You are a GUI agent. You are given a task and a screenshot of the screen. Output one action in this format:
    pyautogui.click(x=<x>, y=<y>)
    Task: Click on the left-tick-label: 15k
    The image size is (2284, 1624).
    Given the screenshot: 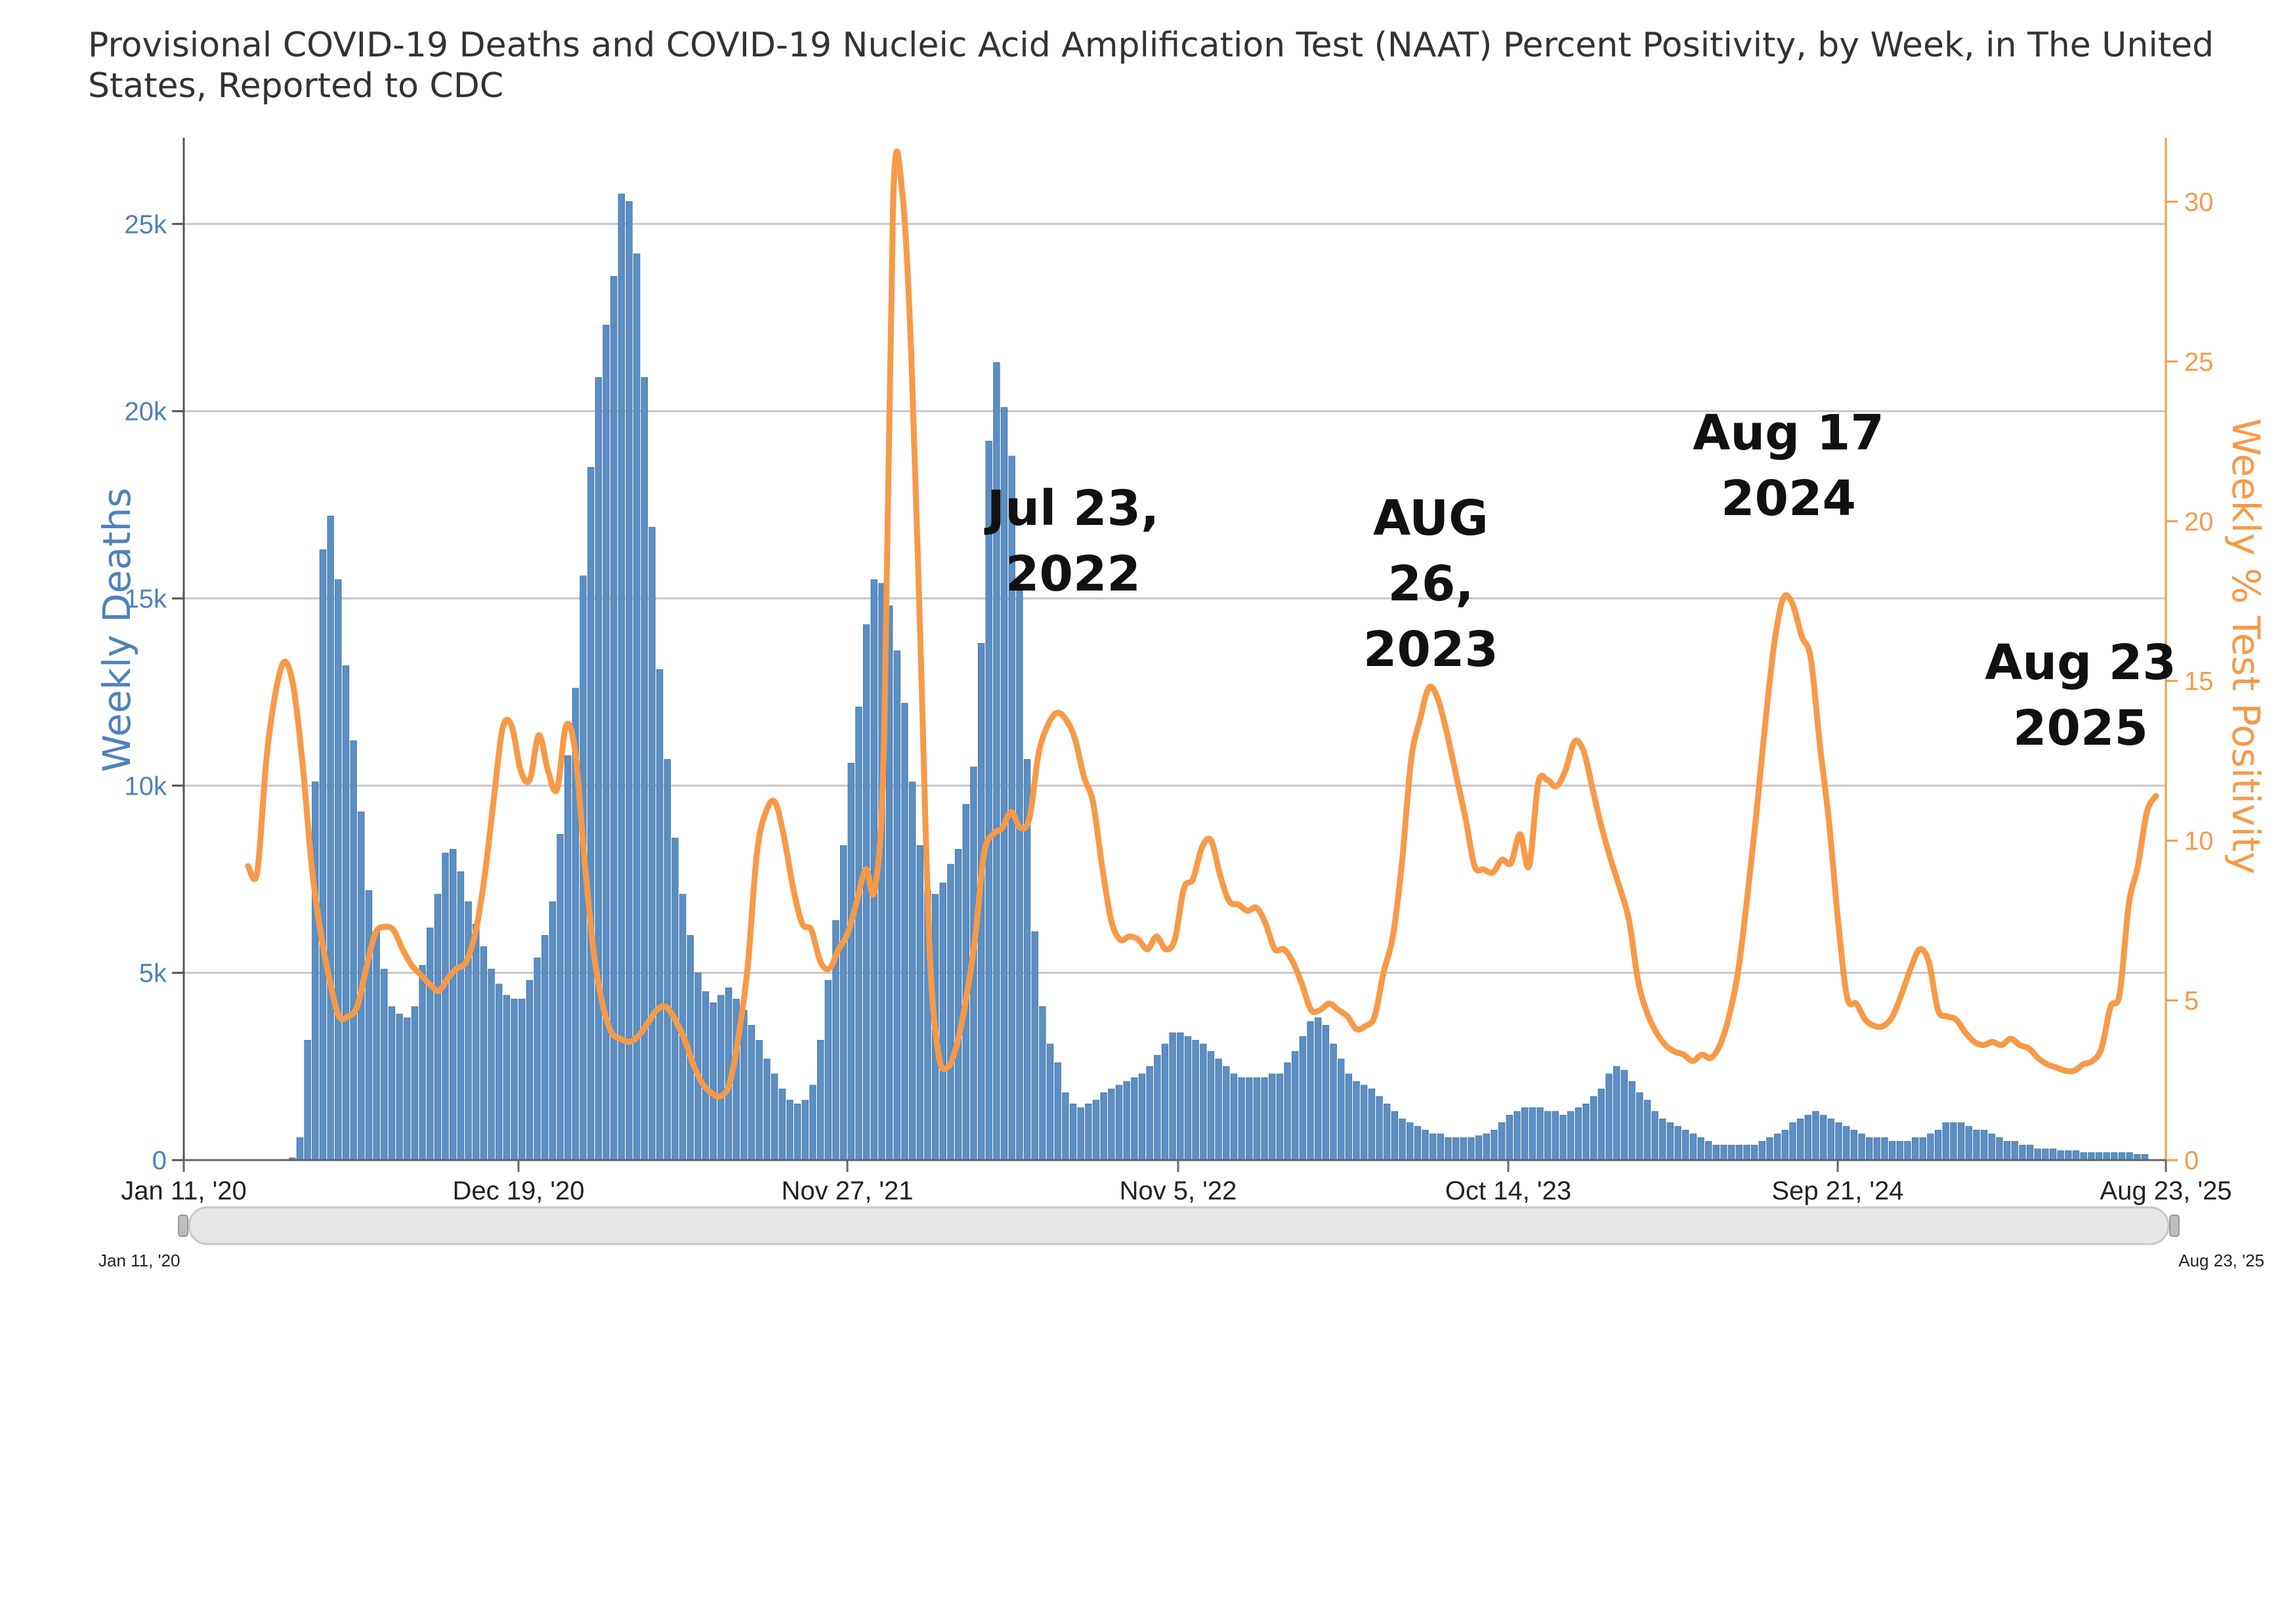 What is the action you would take?
    pyautogui.click(x=146, y=599)
    